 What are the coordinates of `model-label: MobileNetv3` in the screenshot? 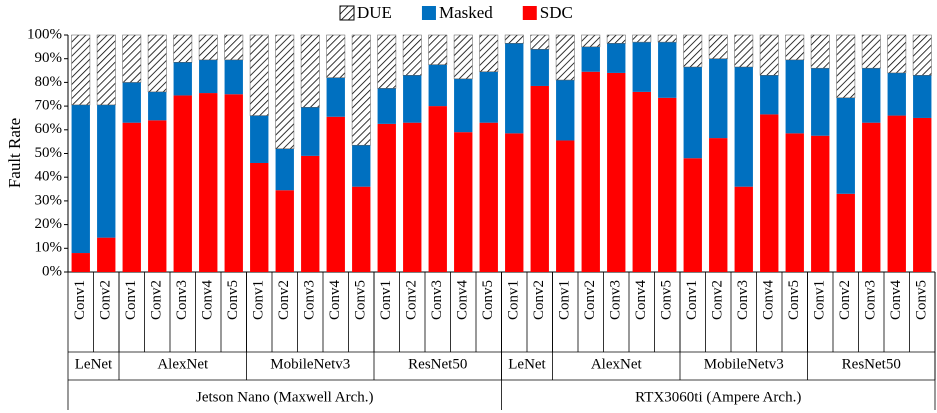 It's located at (310, 364).